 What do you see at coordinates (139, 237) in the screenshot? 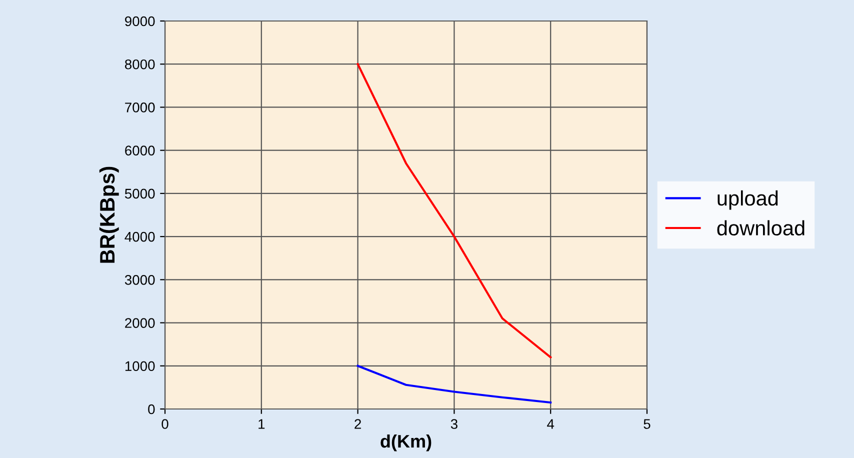
I see `y-tick-label: 4000` at bounding box center [139, 237].